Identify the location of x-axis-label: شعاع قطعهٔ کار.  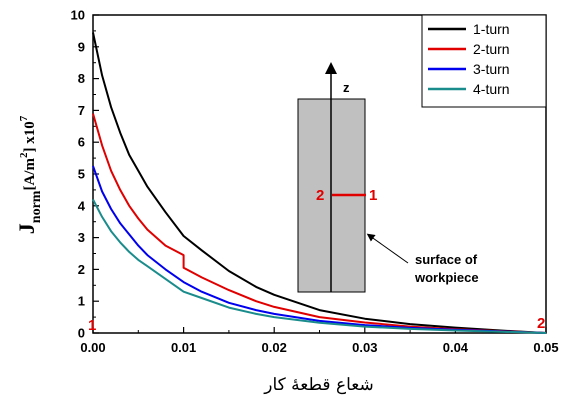
(318, 385).